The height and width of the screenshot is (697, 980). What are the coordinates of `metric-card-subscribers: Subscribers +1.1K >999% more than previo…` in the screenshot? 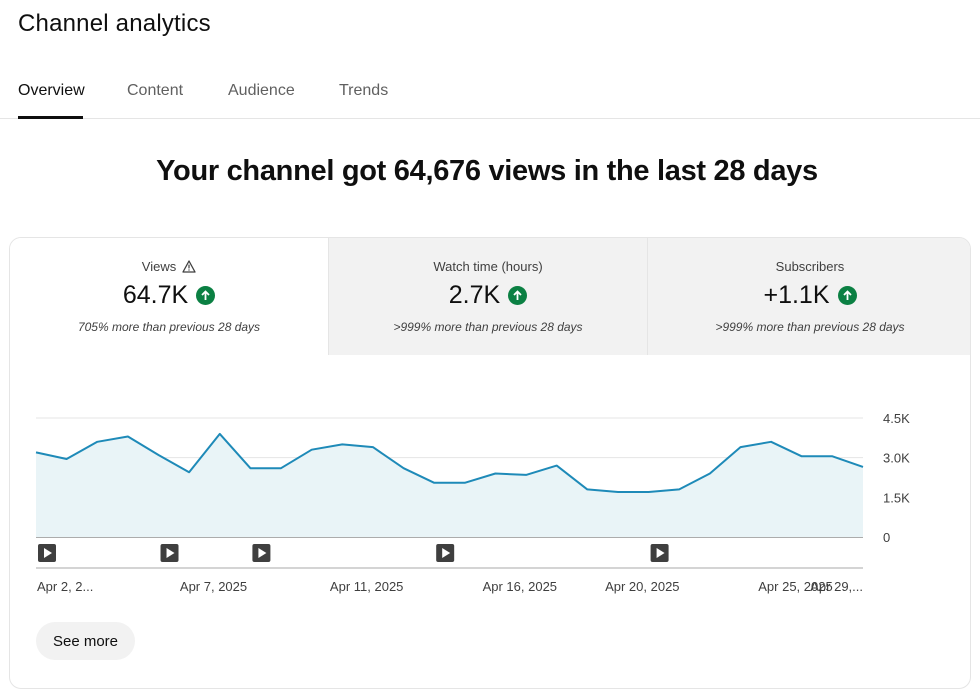 It's located at (808, 296).